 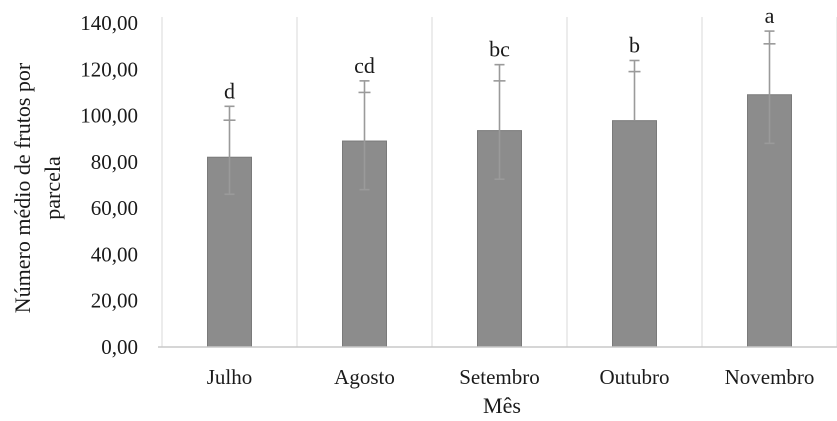 I want to click on x-tick-label: Setembro, so click(x=499, y=377).